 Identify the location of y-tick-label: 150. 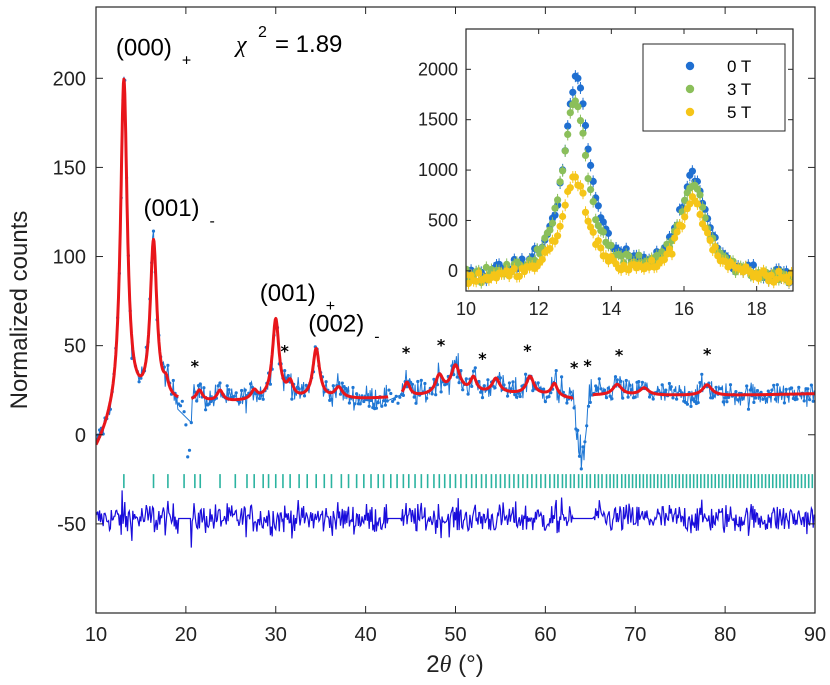
(69, 168).